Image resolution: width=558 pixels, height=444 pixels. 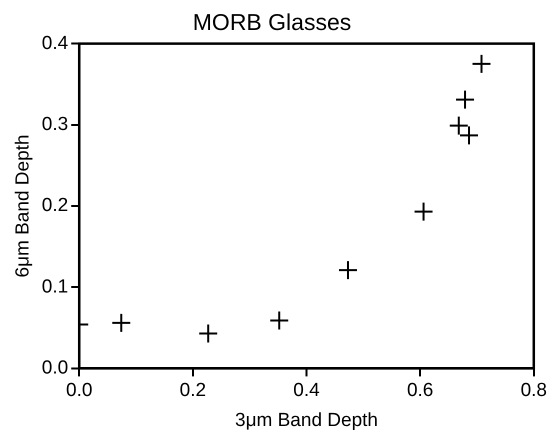 What do you see at coordinates (306, 391) in the screenshot?
I see `x-tick-label: 0.4` at bounding box center [306, 391].